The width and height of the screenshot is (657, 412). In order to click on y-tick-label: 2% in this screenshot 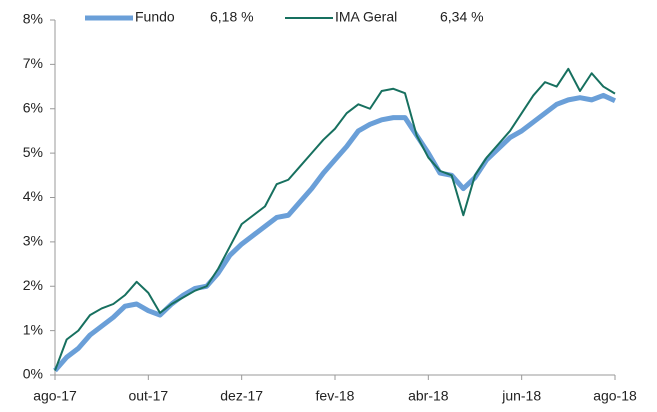, I will do `click(33, 285)`.